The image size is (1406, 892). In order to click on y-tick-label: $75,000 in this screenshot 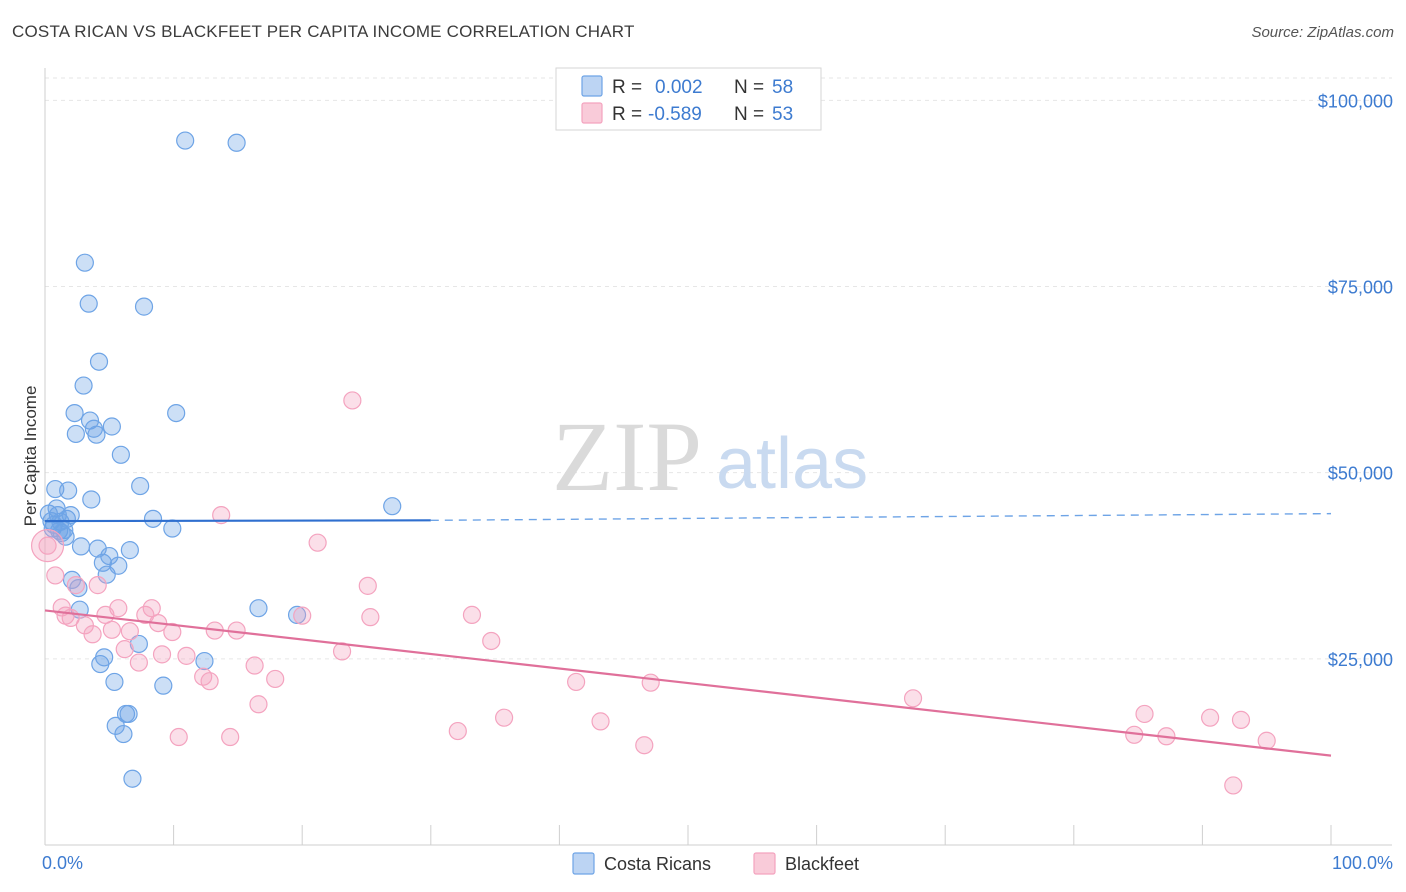, I will do `click(1360, 288)`.